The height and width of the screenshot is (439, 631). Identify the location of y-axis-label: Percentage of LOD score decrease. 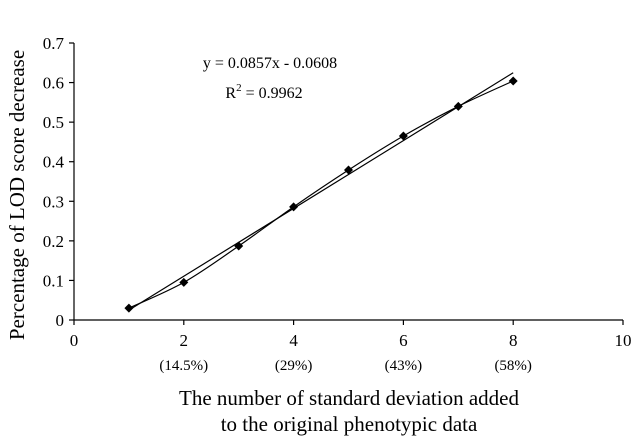
(17, 195).